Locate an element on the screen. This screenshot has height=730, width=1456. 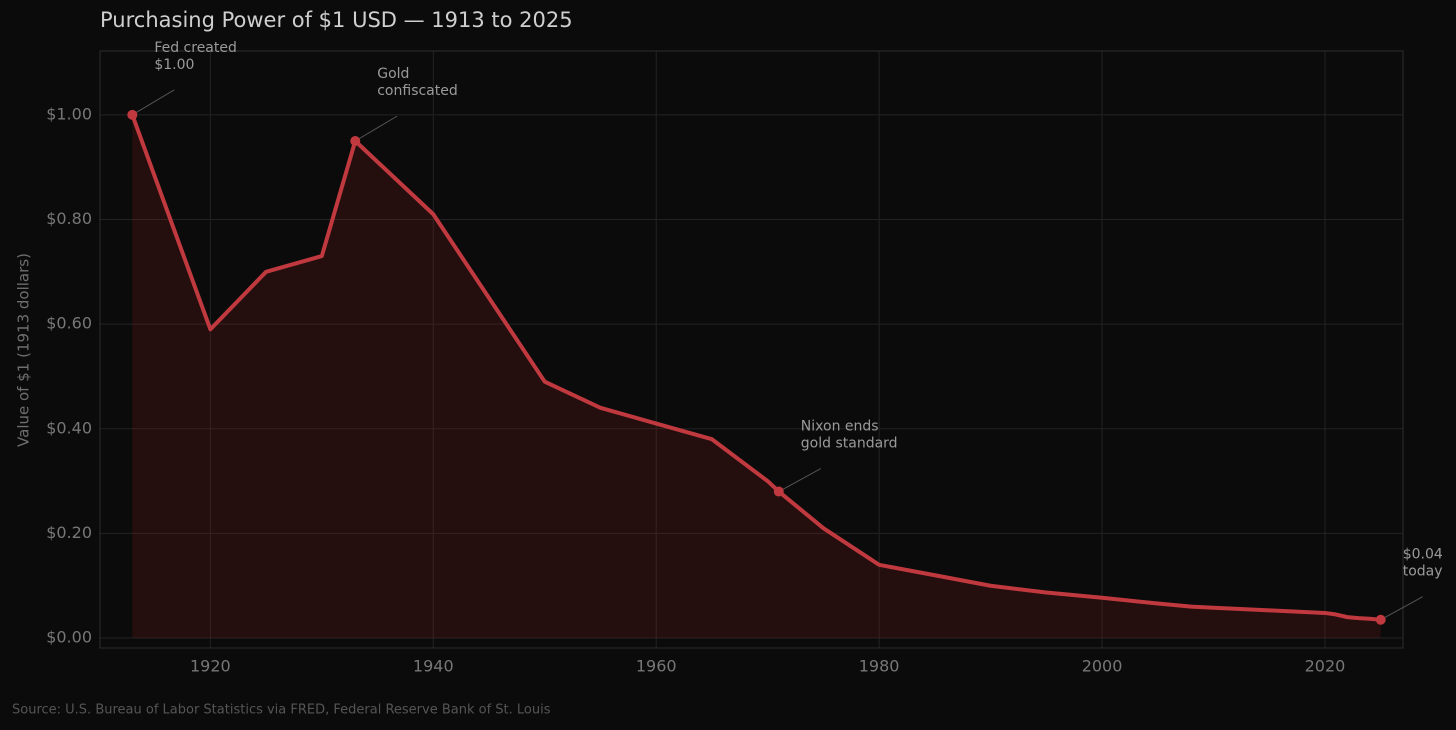
y-axis-label: Value of $1 (1913 dollars) is located at coordinates (24, 350).